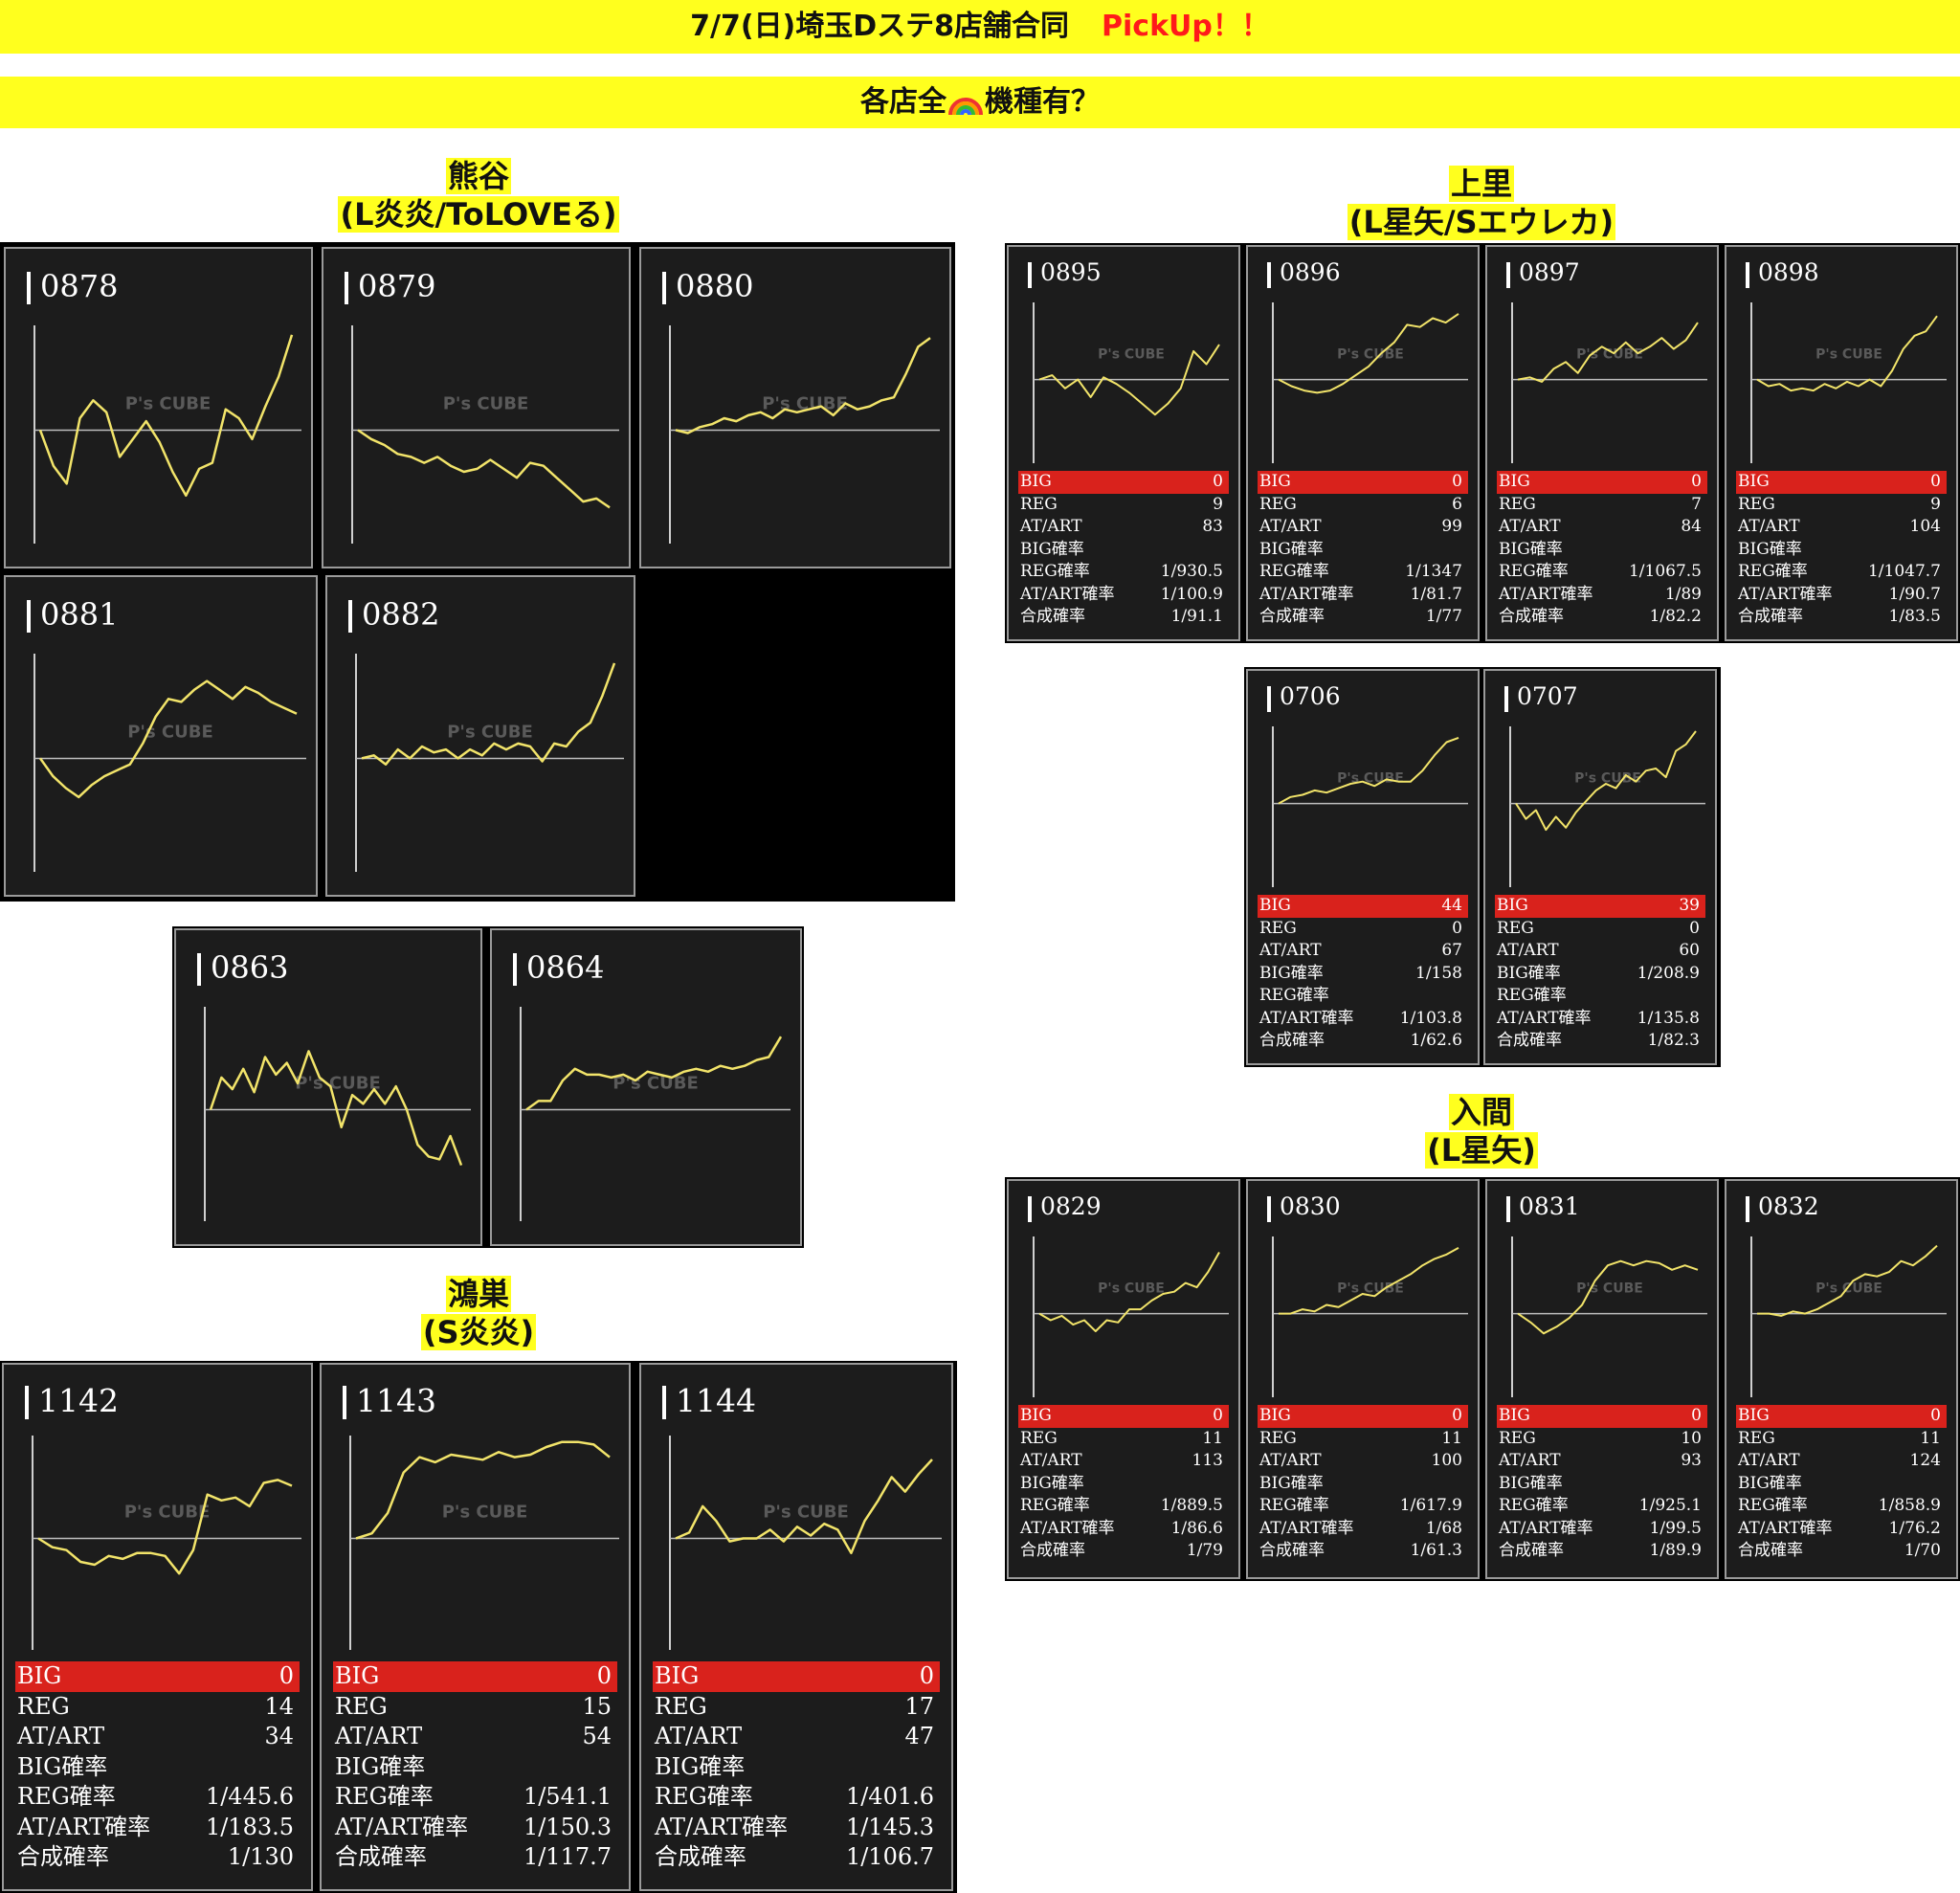  Describe the element at coordinates (78, 1400) in the screenshot. I see `machine-number: 1142` at that location.